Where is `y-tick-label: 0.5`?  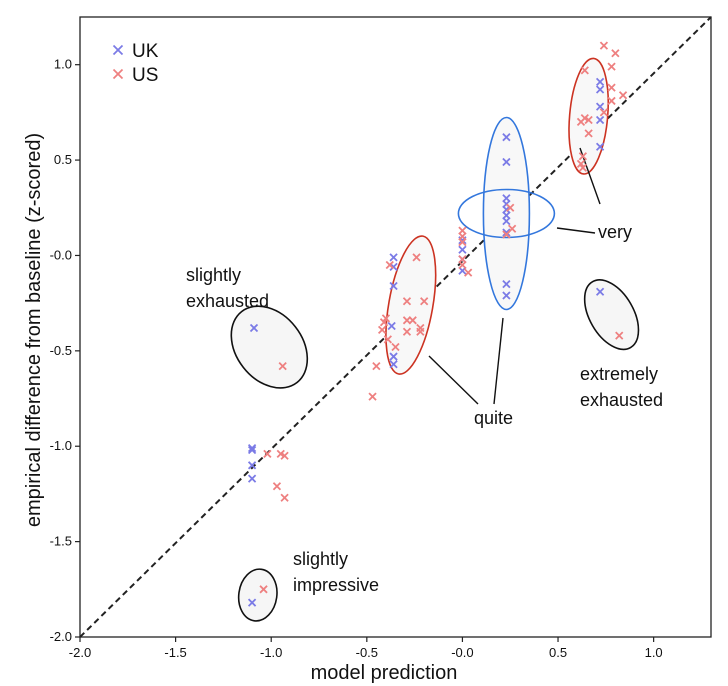
y-tick-label: 0.5 is located at coordinates (63, 159).